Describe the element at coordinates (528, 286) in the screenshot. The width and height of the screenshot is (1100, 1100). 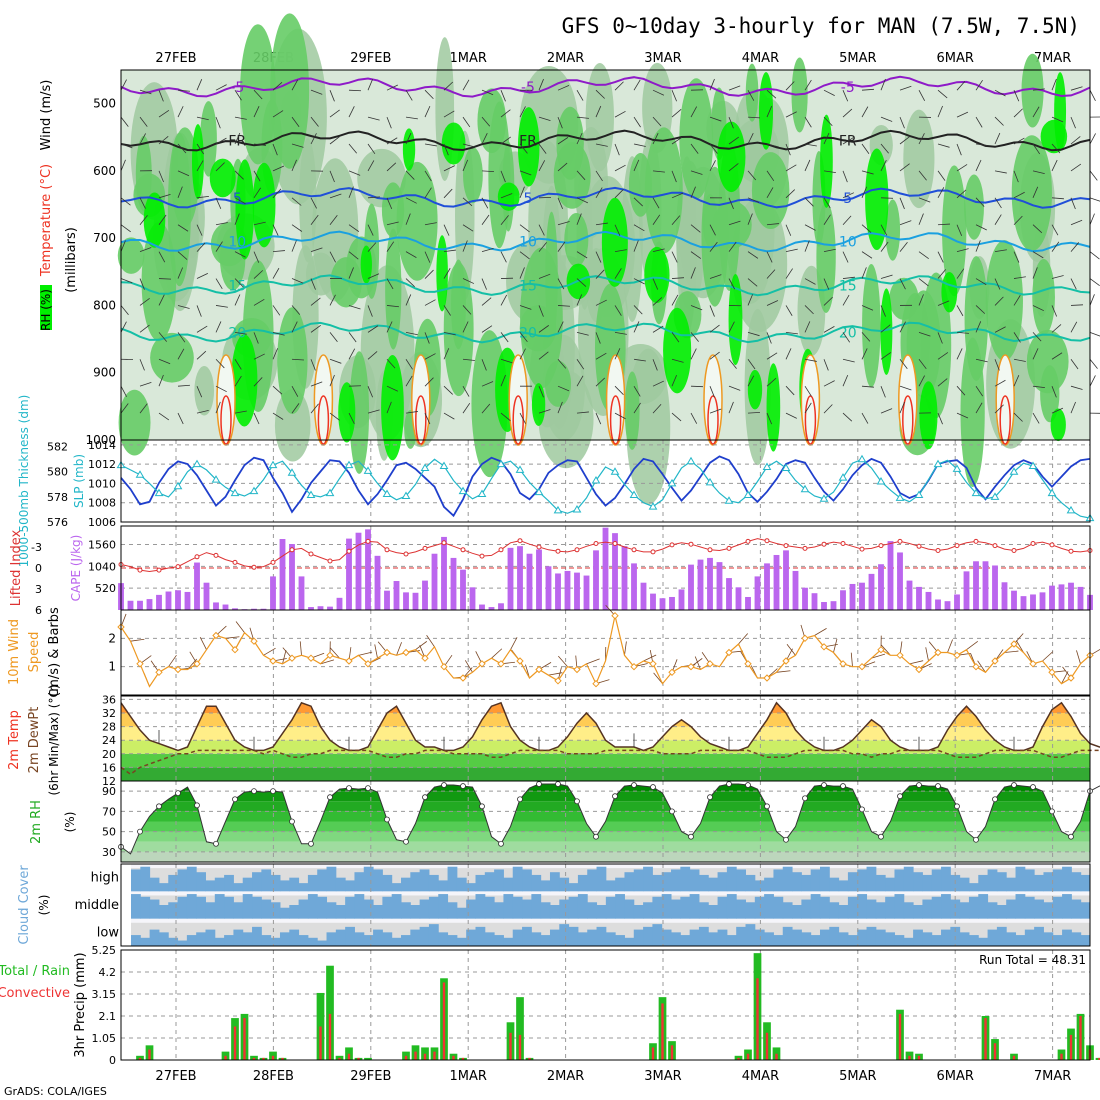
I see `isotherm-label: 15` at that location.